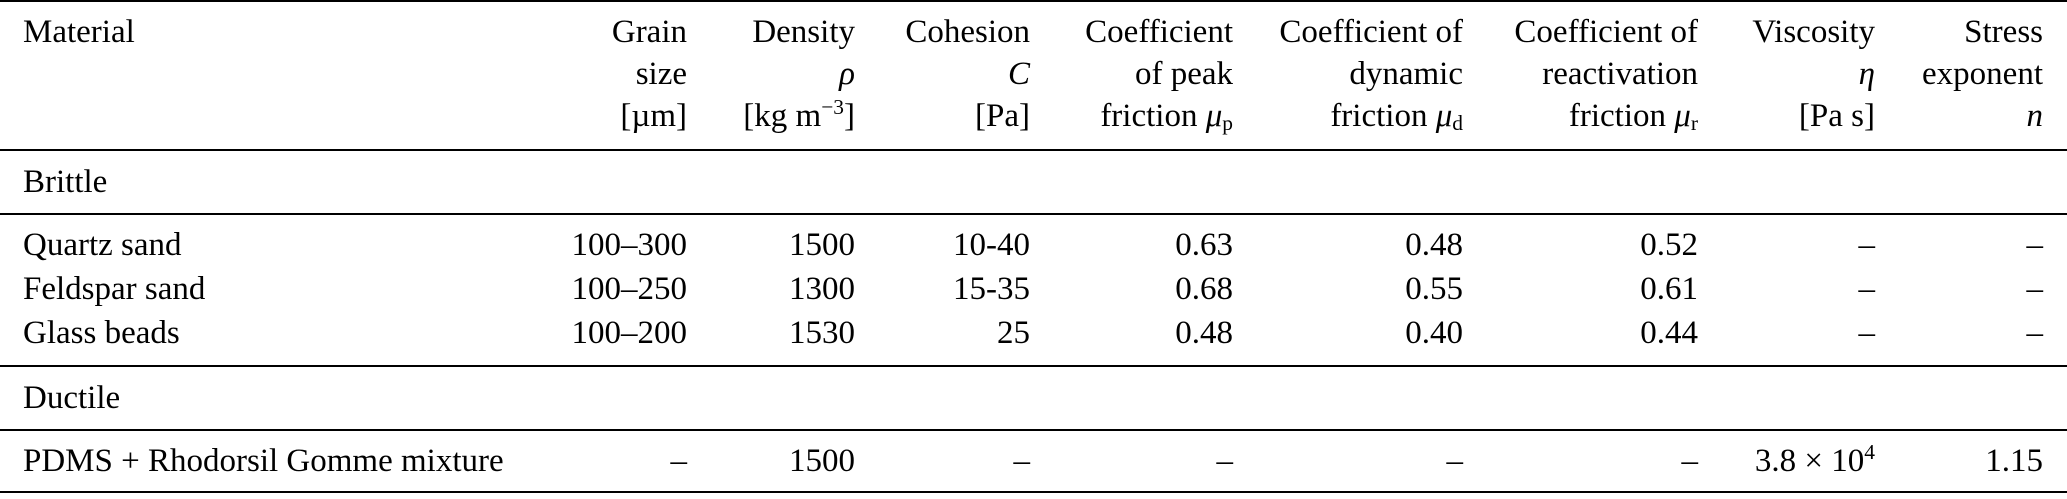 The width and height of the screenshot is (2067, 499). I want to click on header-subscript: d, so click(1457, 122).